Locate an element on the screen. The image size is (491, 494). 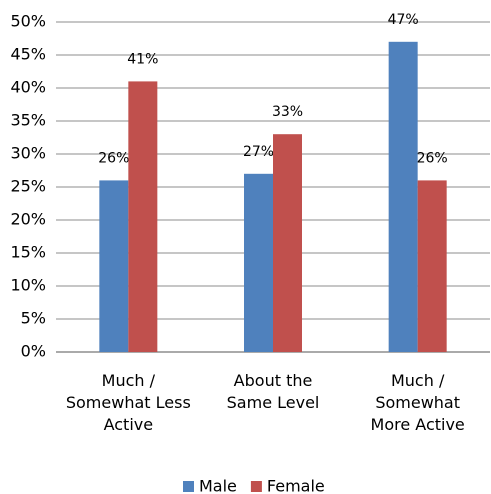
y-tick-label: 10% is located at coordinates (28, 285).